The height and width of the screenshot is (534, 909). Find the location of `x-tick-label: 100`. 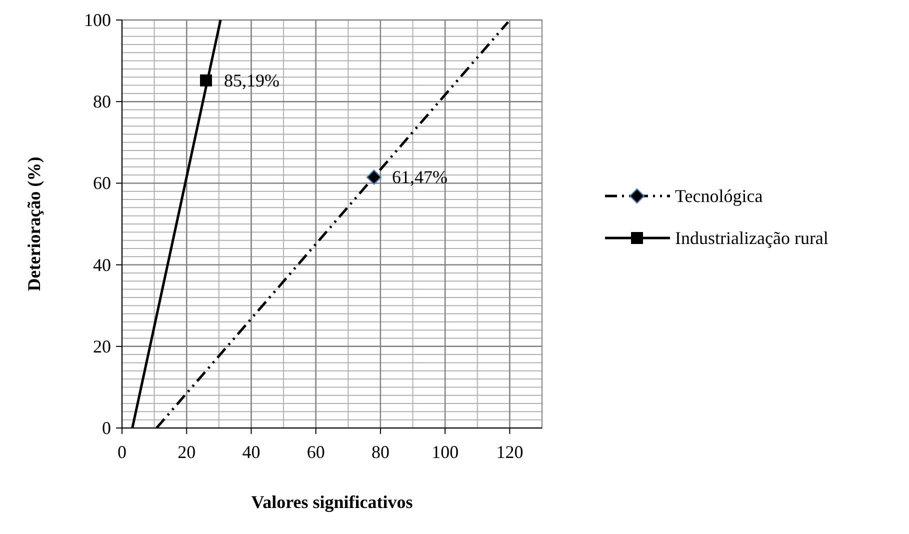

x-tick-label: 100 is located at coordinates (445, 452).